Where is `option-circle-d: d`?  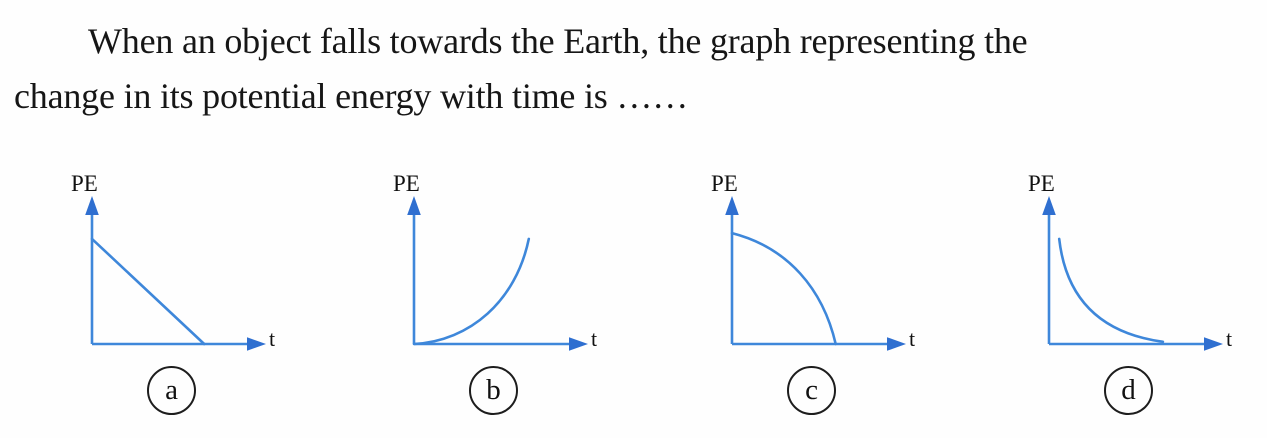 option-circle-d: d is located at coordinates (1128, 390).